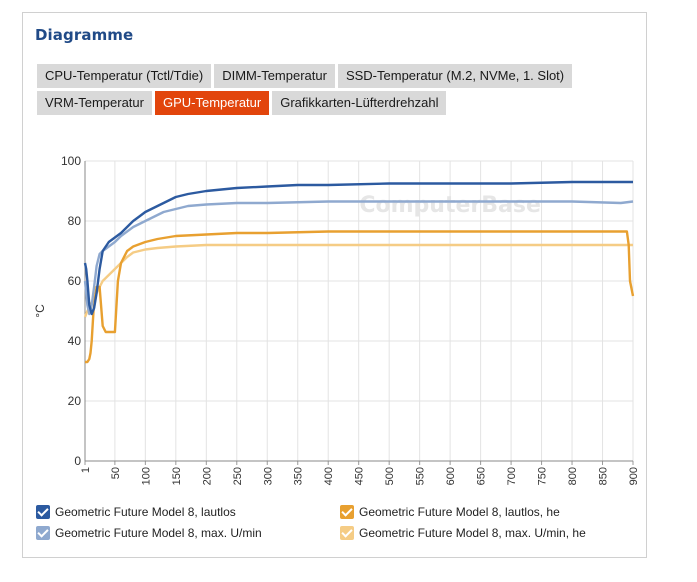 The width and height of the screenshot is (697, 582). I want to click on legend-label: Geometric Future Model 8, max. U/min, so click(158, 533).